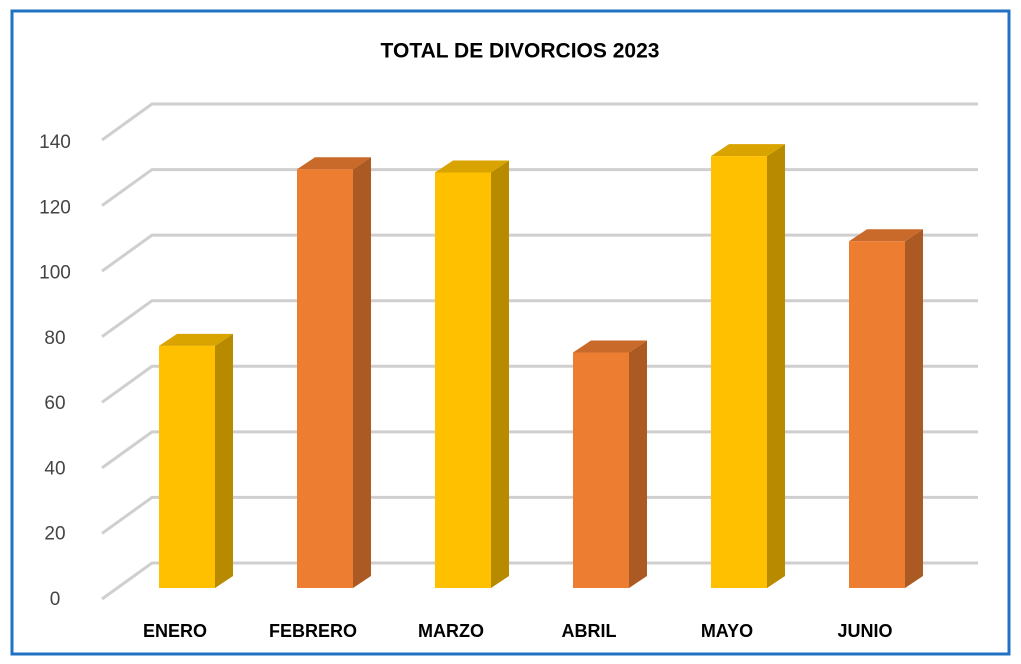 This screenshot has height=664, width=1021. Describe the element at coordinates (54, 534) in the screenshot. I see `y-tick-label: 20` at that location.